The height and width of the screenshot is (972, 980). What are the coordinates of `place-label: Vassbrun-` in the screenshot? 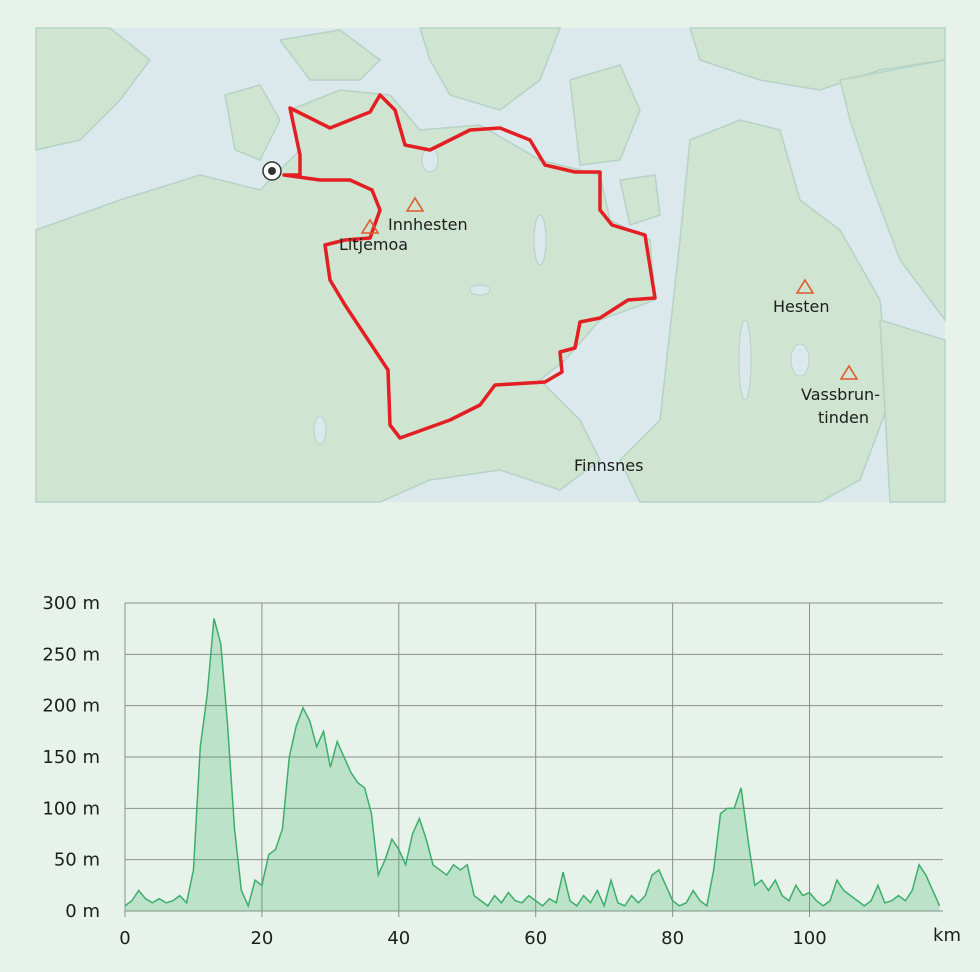 It's located at (840, 394).